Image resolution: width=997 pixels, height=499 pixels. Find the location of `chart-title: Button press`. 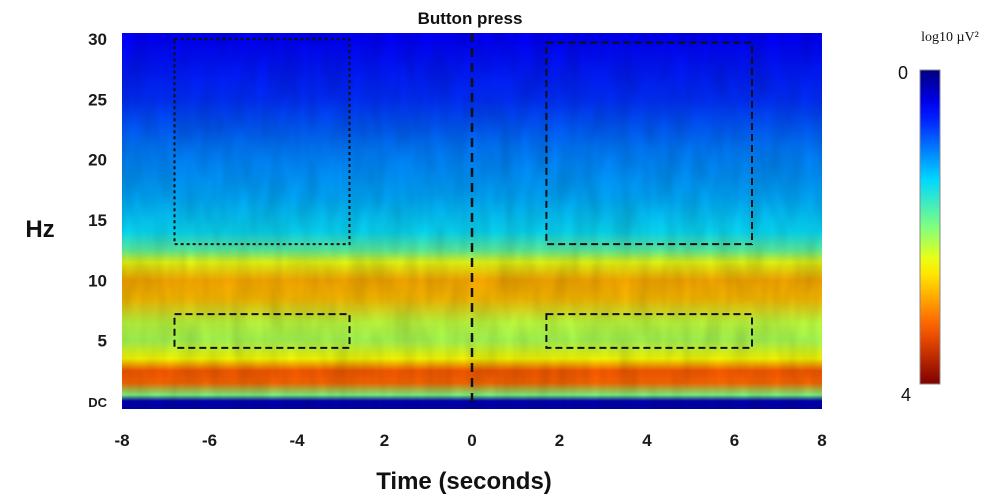

chart-title: Button press is located at coordinates (470, 18).